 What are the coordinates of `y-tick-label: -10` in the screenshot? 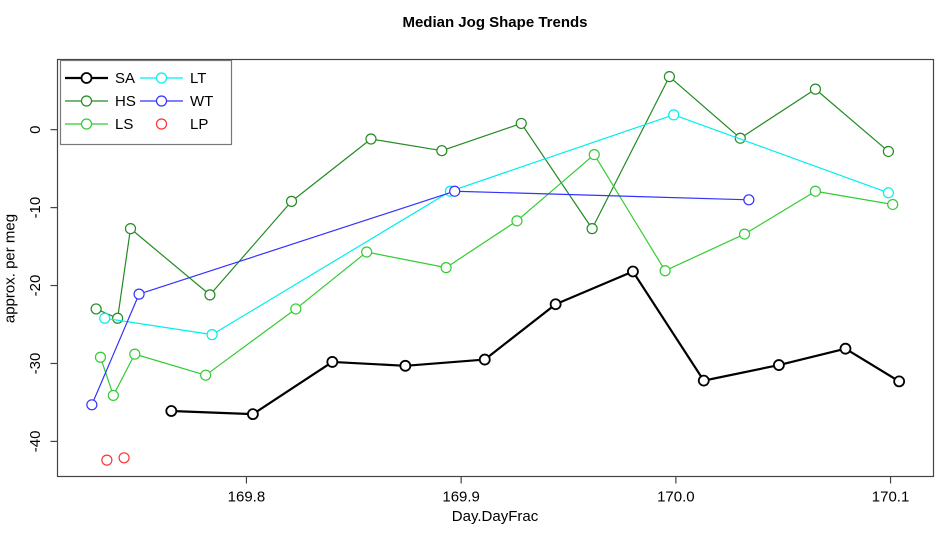 It's located at (35, 208).